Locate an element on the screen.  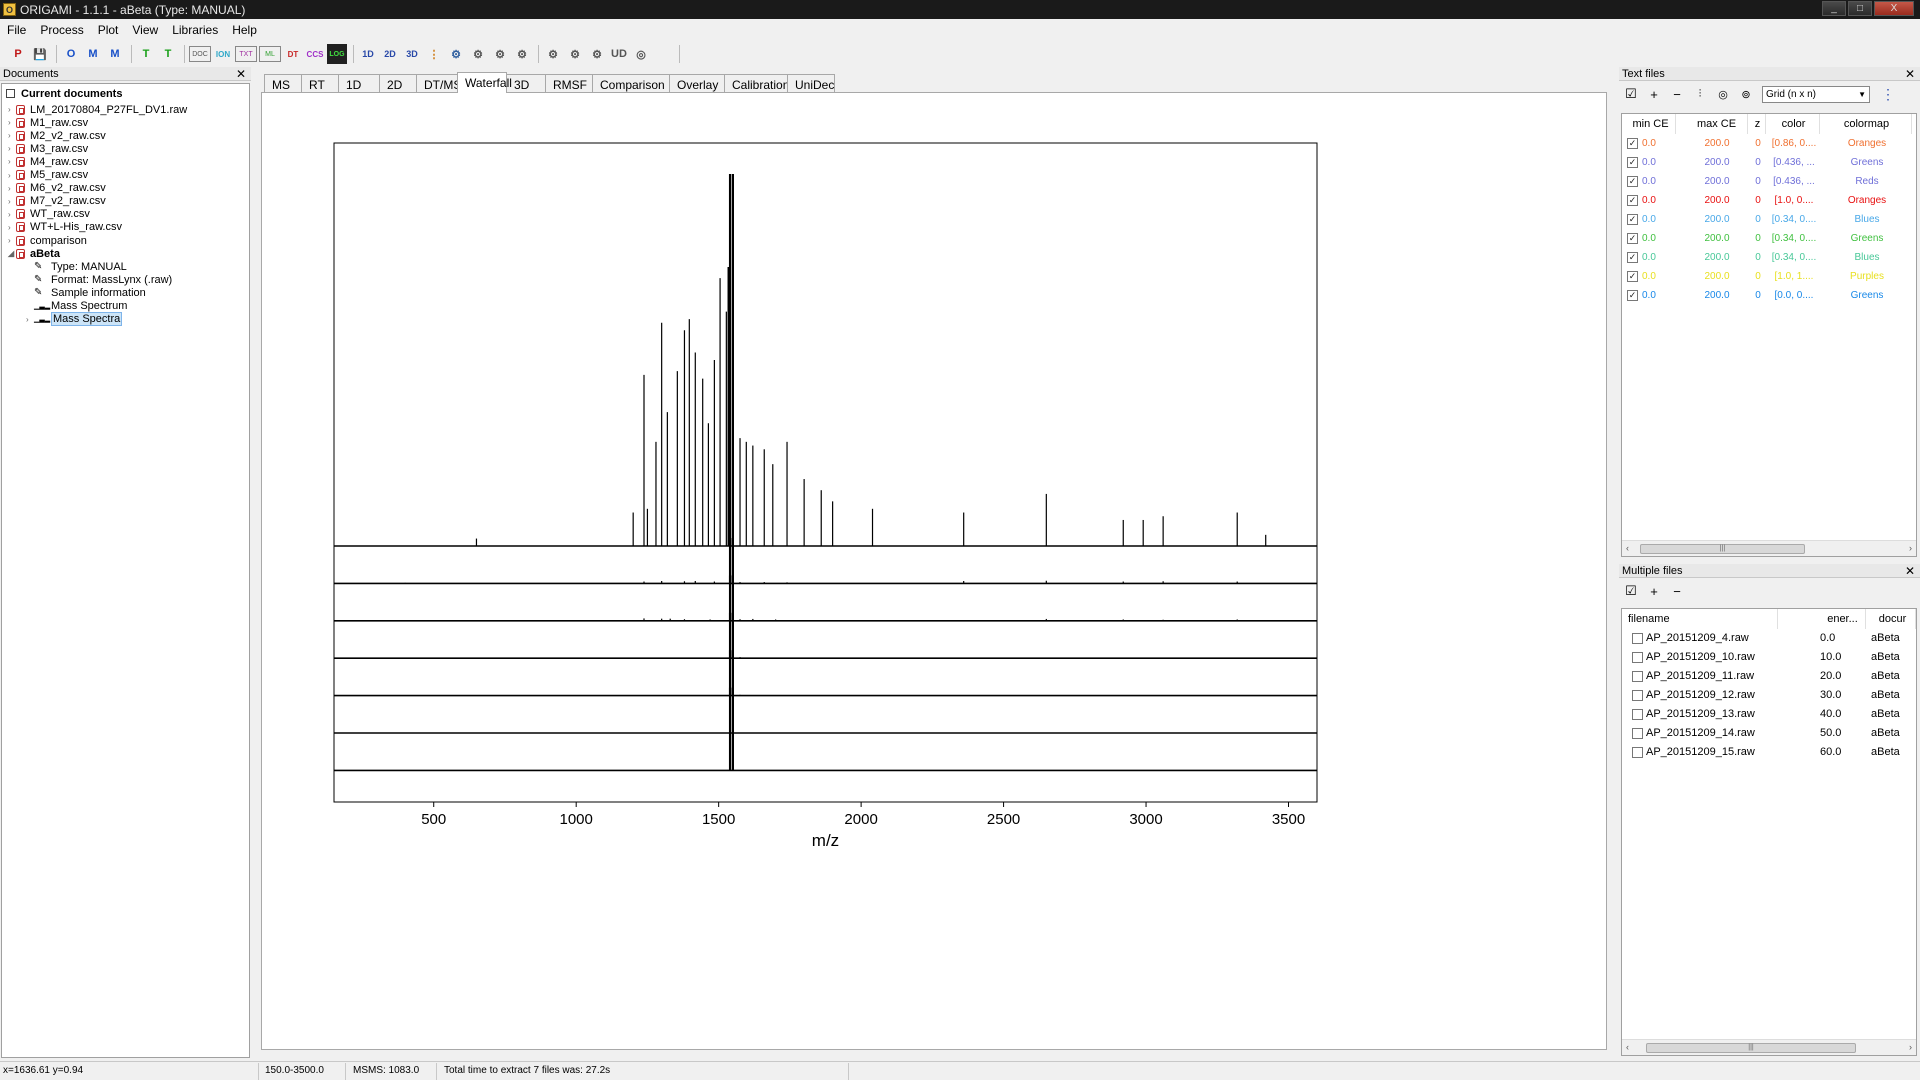
chromatogram-settings-icon: ⚙ is located at coordinates (597, 54).